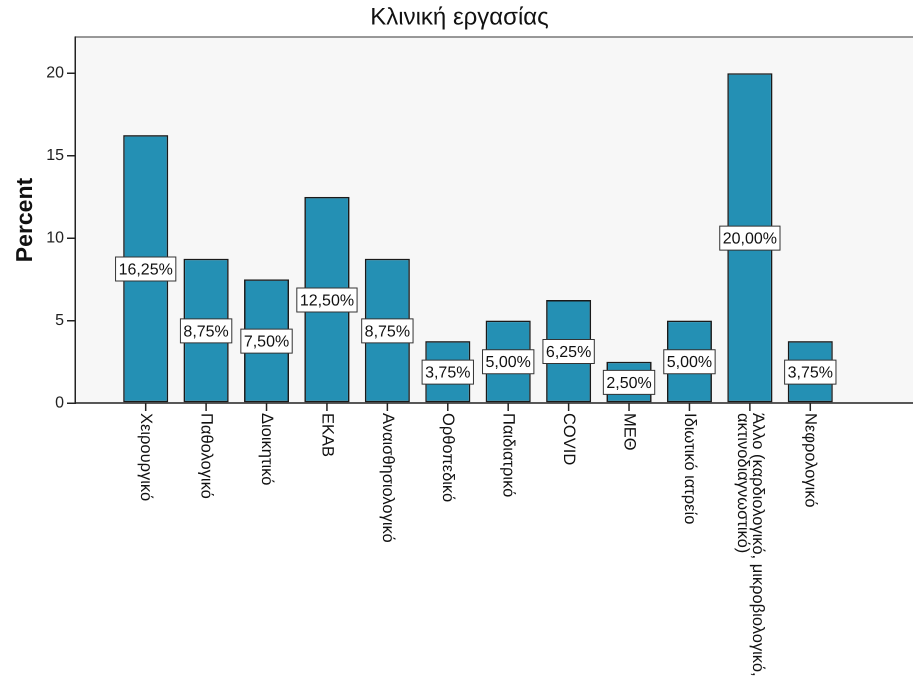 The width and height of the screenshot is (913, 684). Describe the element at coordinates (327, 435) in the screenshot. I see `x-tick-label: ΕΚΑΒ` at that location.